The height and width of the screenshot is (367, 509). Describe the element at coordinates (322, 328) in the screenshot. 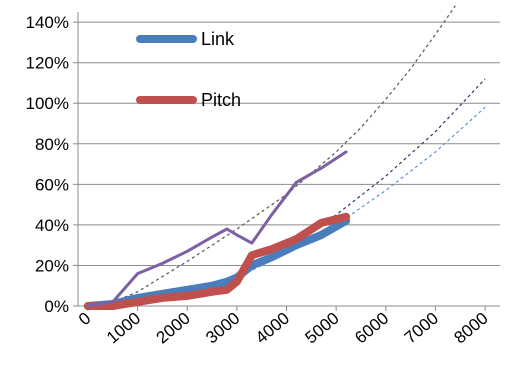

I see `x-tick-label: 5000` at that location.